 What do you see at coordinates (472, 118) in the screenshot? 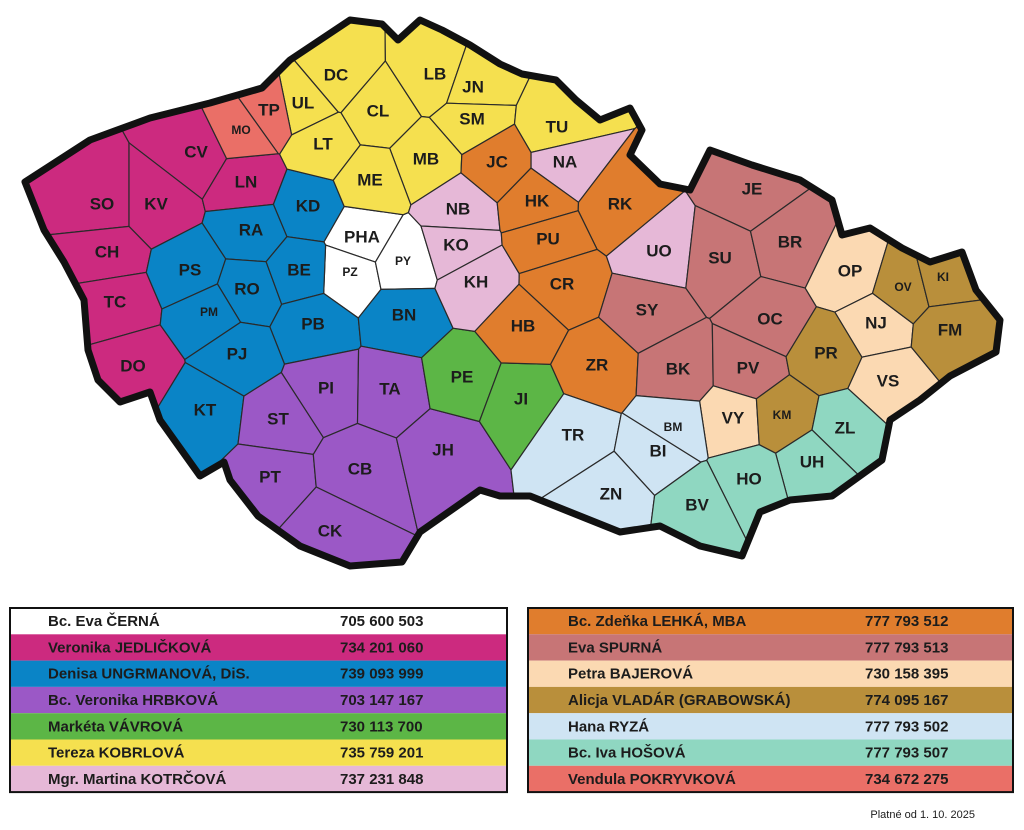
I see `district-label: SM` at bounding box center [472, 118].